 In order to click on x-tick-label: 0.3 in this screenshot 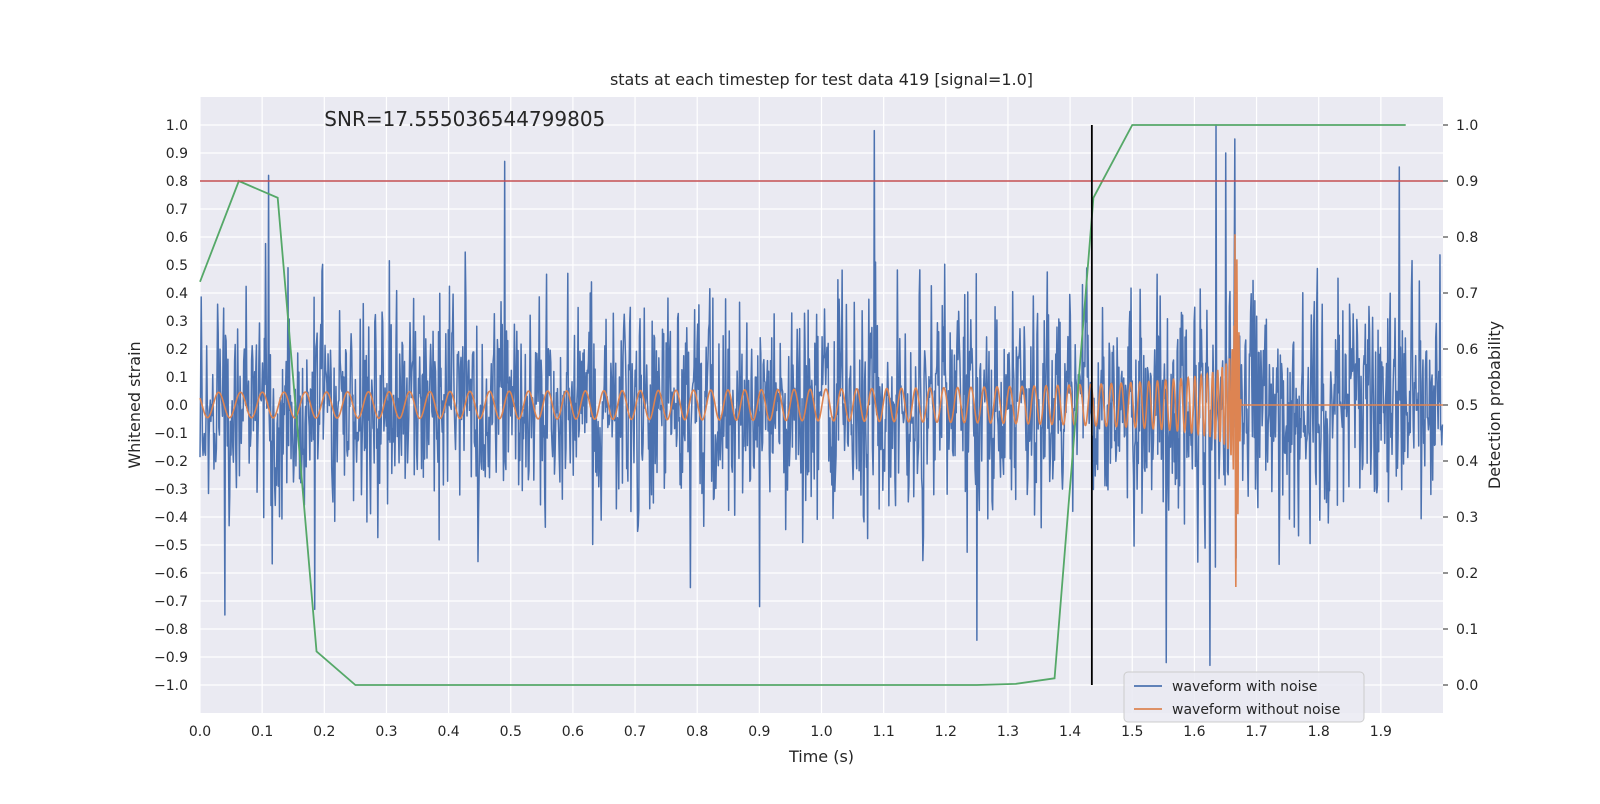, I will do `click(386, 732)`.